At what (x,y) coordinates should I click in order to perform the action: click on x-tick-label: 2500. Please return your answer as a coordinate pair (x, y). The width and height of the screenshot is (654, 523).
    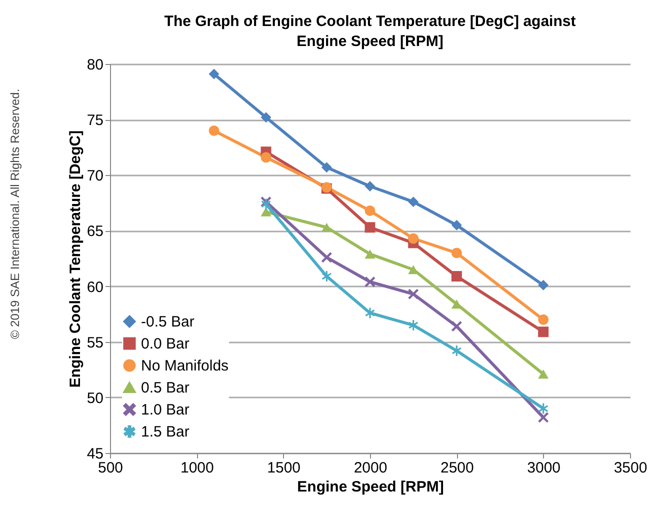
    Looking at the image, I should click on (457, 468).